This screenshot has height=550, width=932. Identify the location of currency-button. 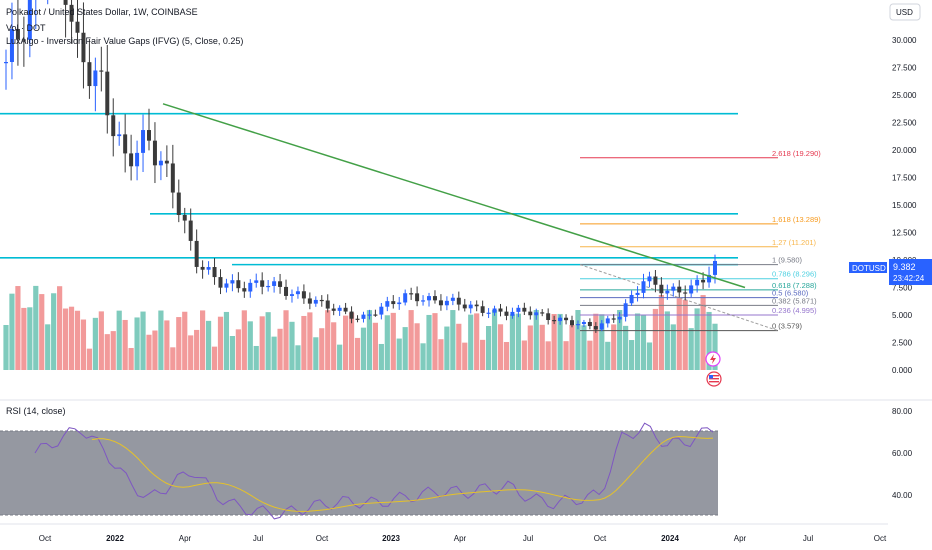
(905, 12).